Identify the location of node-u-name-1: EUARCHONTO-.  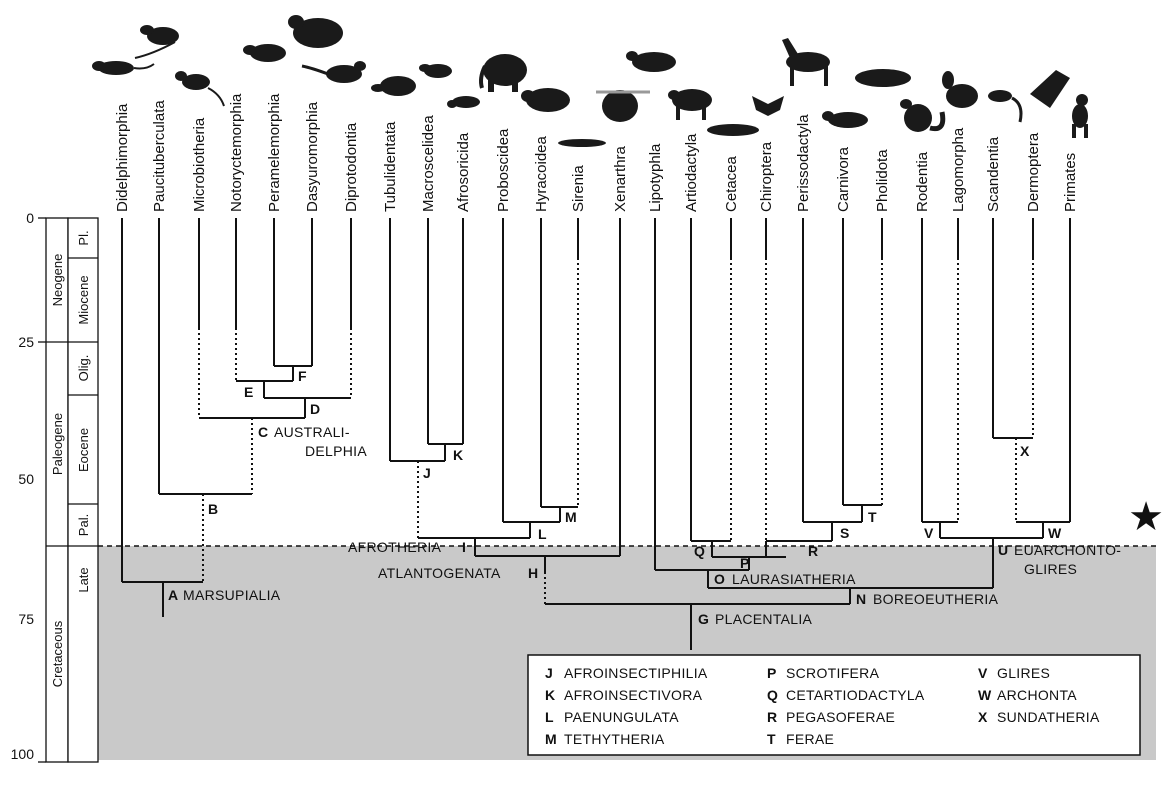
(1067, 550).